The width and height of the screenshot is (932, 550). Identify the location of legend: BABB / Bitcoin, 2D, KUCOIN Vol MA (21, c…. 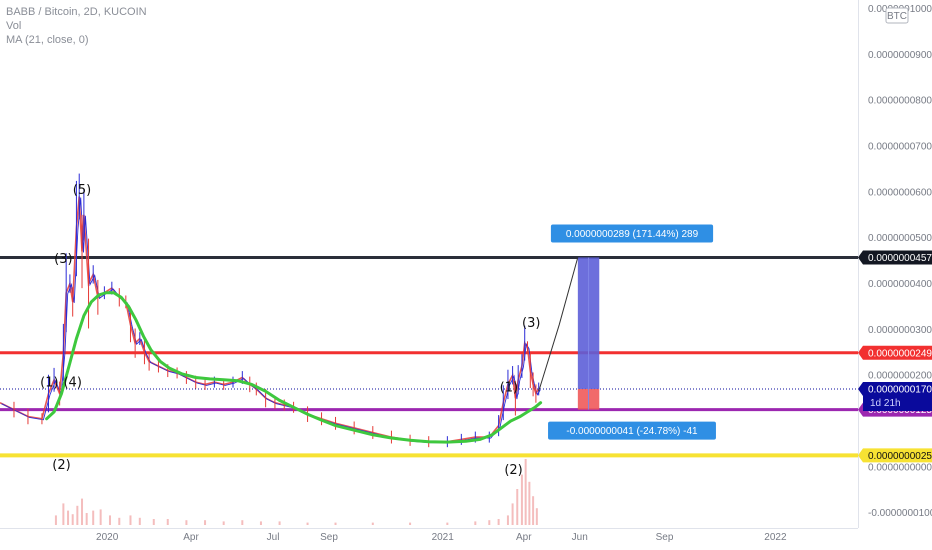
(76, 26).